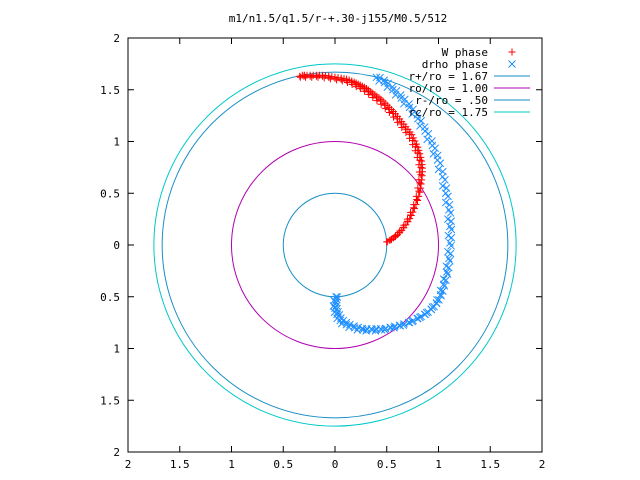 The width and height of the screenshot is (640, 480). I want to click on legend-label: W phase, so click(465, 52).